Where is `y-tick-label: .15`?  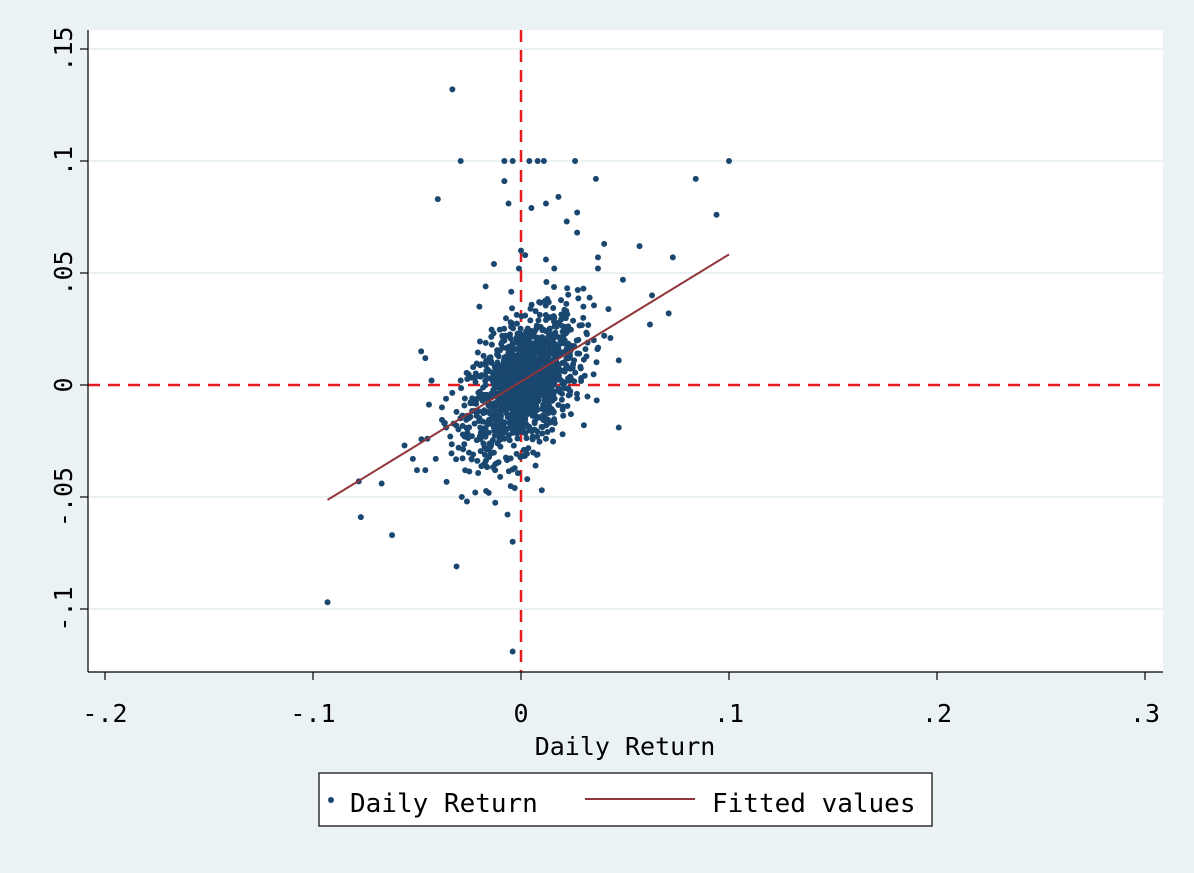 y-tick-label: .15 is located at coordinates (63, 48).